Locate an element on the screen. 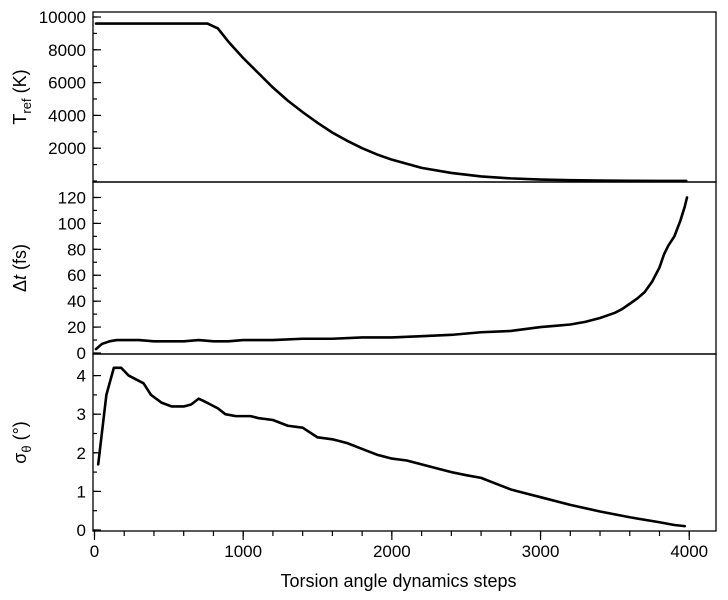 The image size is (728, 600). x-tick-label: 2000 is located at coordinates (392, 551).